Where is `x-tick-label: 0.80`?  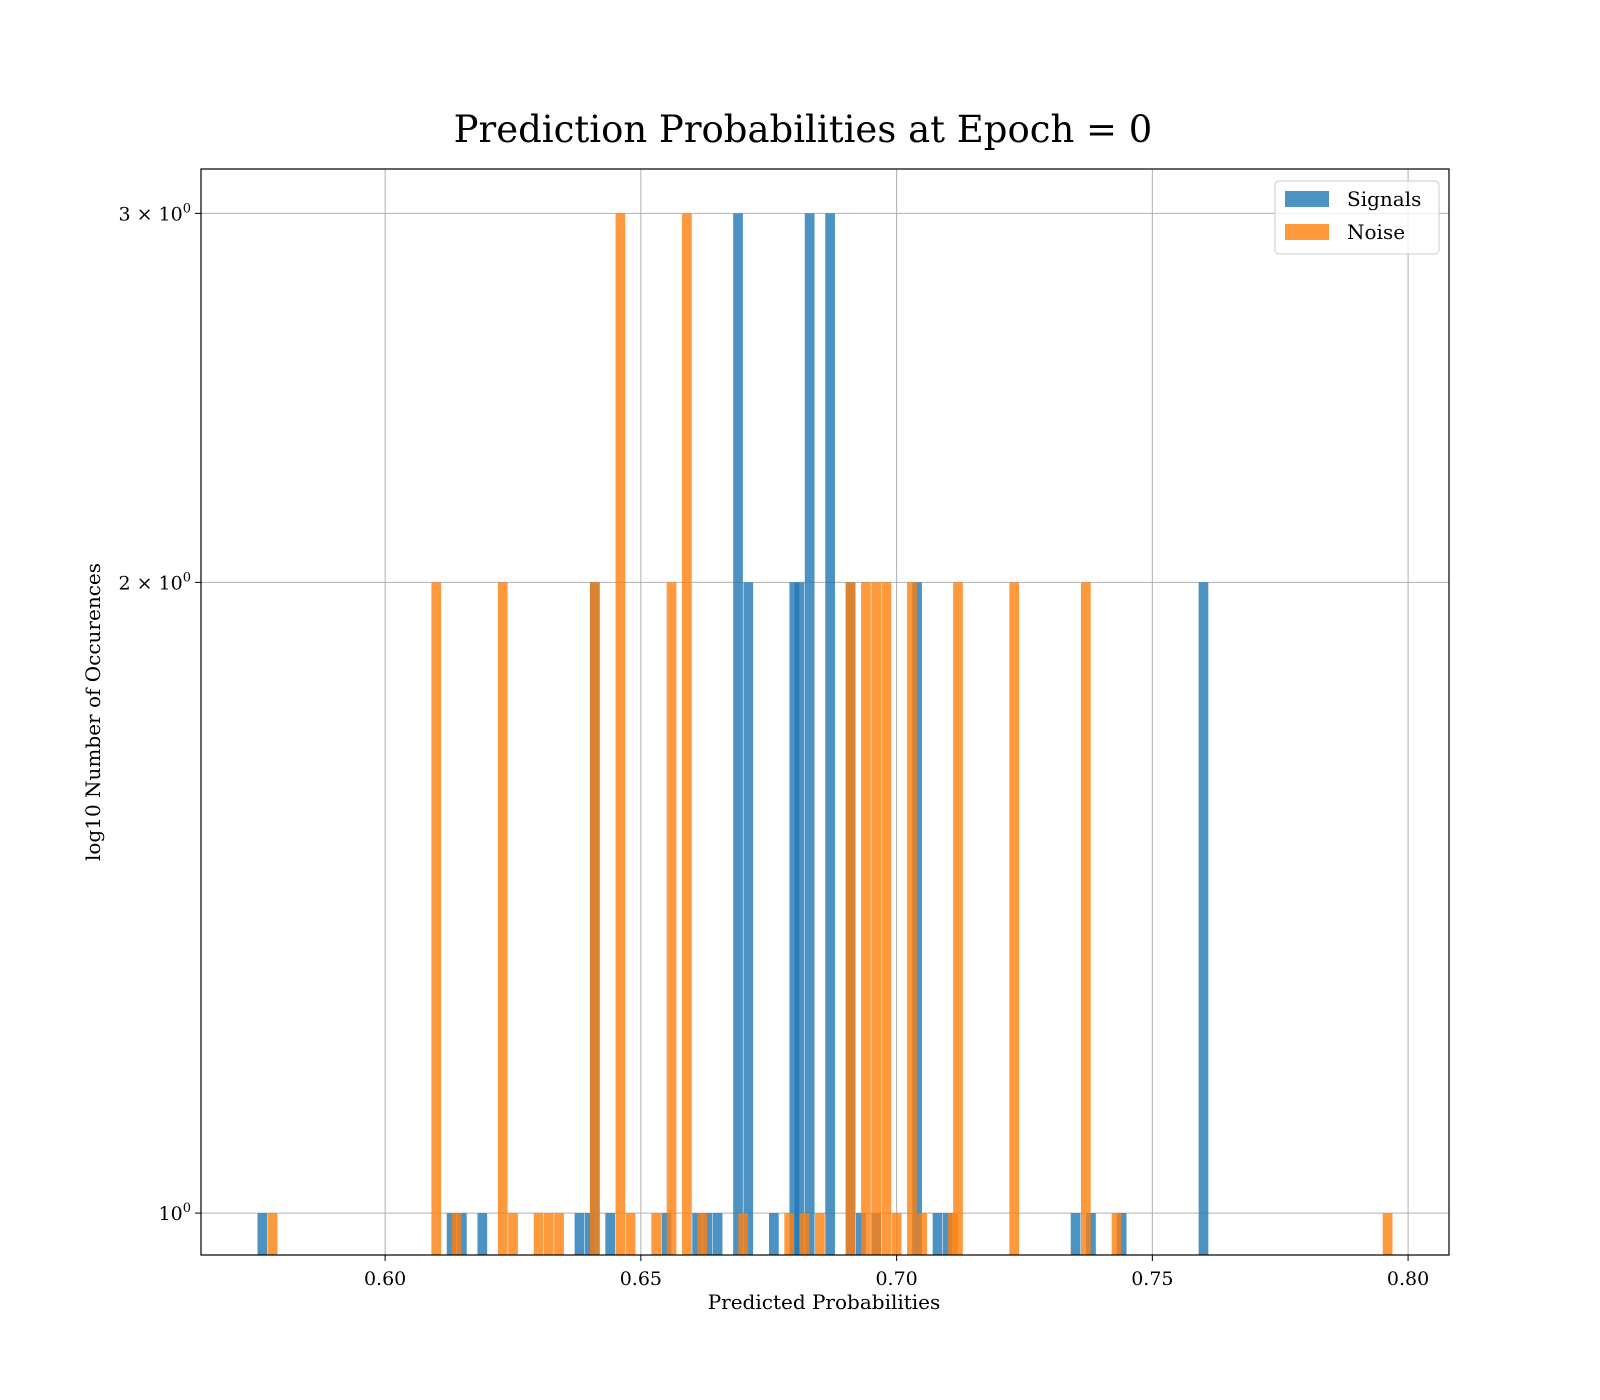 x-tick-label: 0.80 is located at coordinates (1408, 1279).